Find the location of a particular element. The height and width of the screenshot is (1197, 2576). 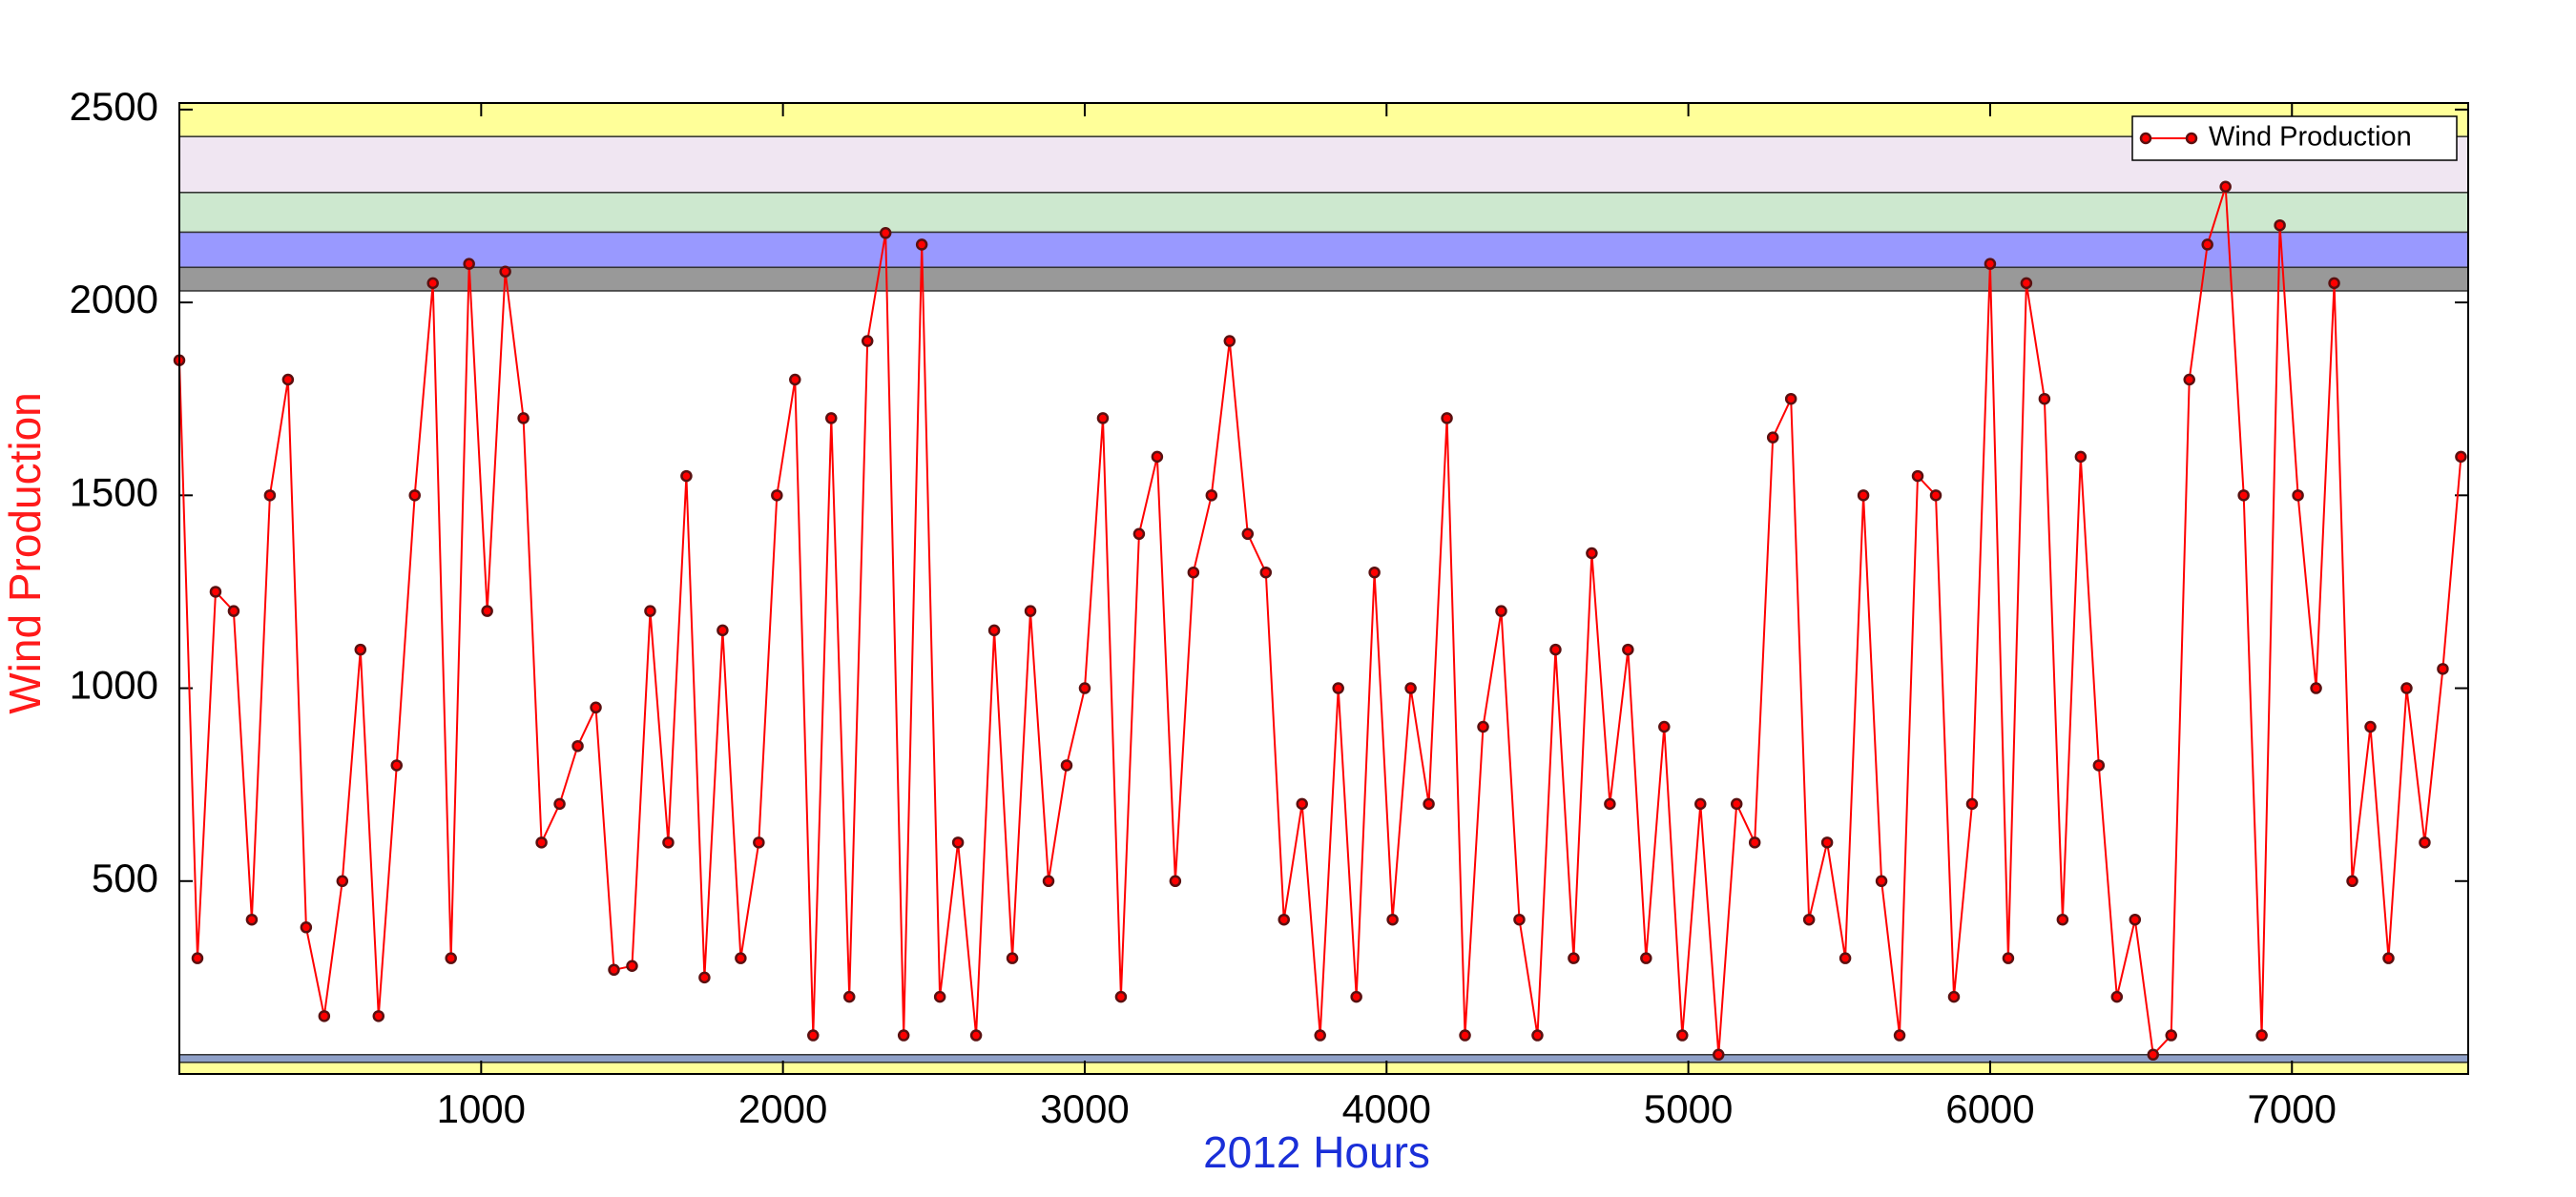

y-axis-label: Wind Production is located at coordinates (25, 553).